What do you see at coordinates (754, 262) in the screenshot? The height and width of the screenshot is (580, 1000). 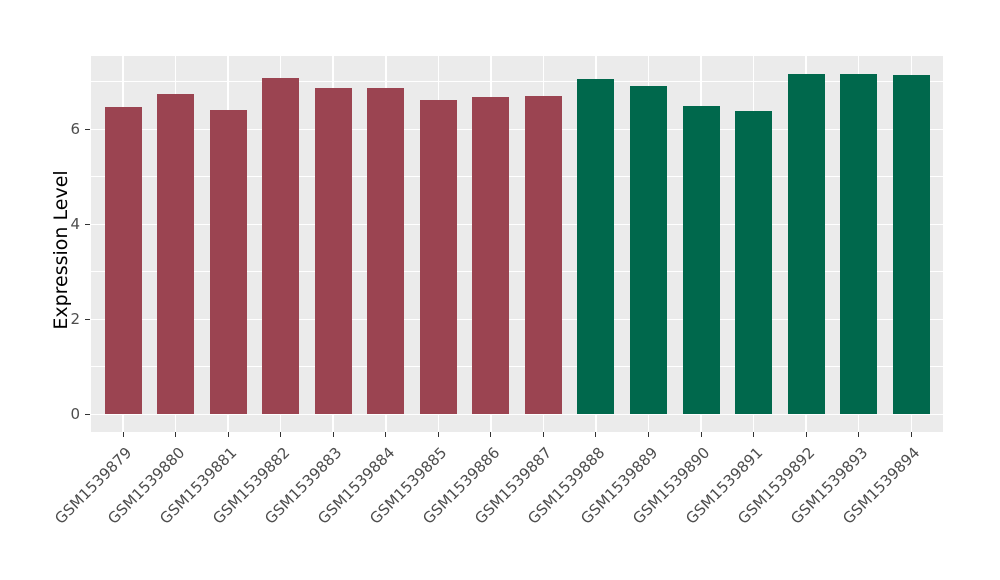 I see `bar-GSM1539891` at bounding box center [754, 262].